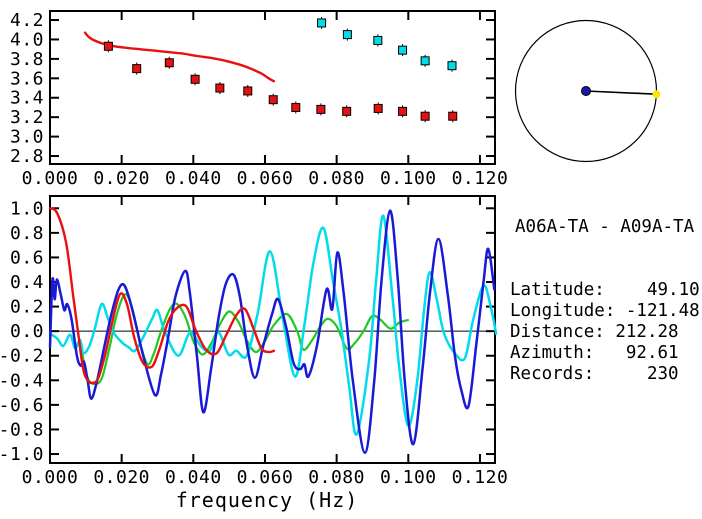  I want to click on dispersion-plot-xtick-label: 0.080, so click(336, 178).